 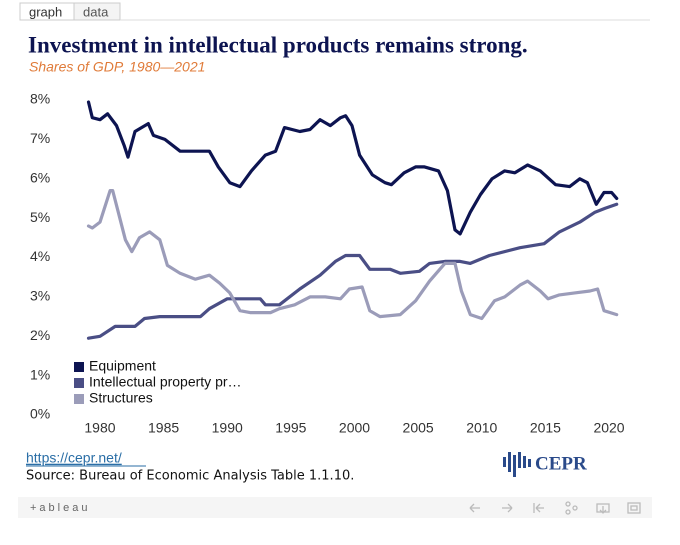 I want to click on y-tick-label: 8%, so click(x=40, y=99).